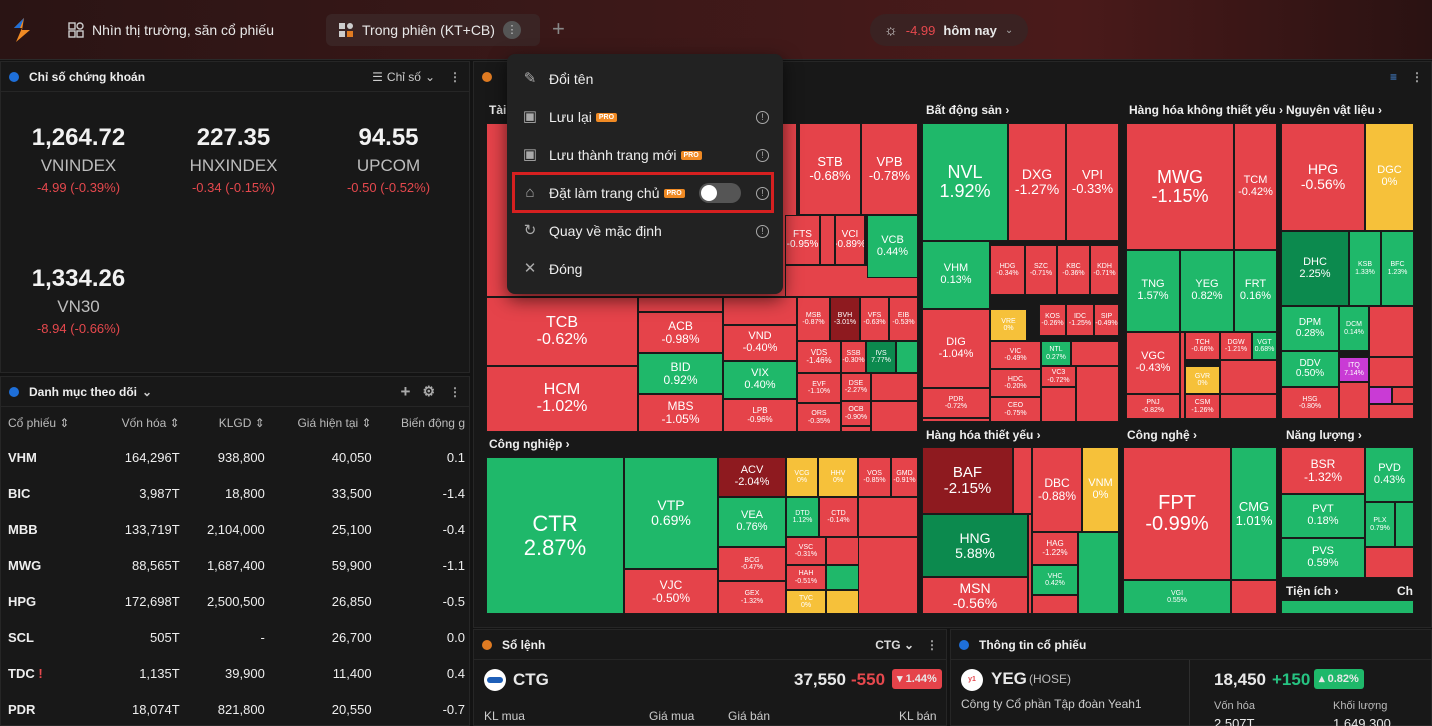  Describe the element at coordinates (967, 480) in the screenshot. I see `heatmap-cell-baf: BAF -2.15%` at that location.